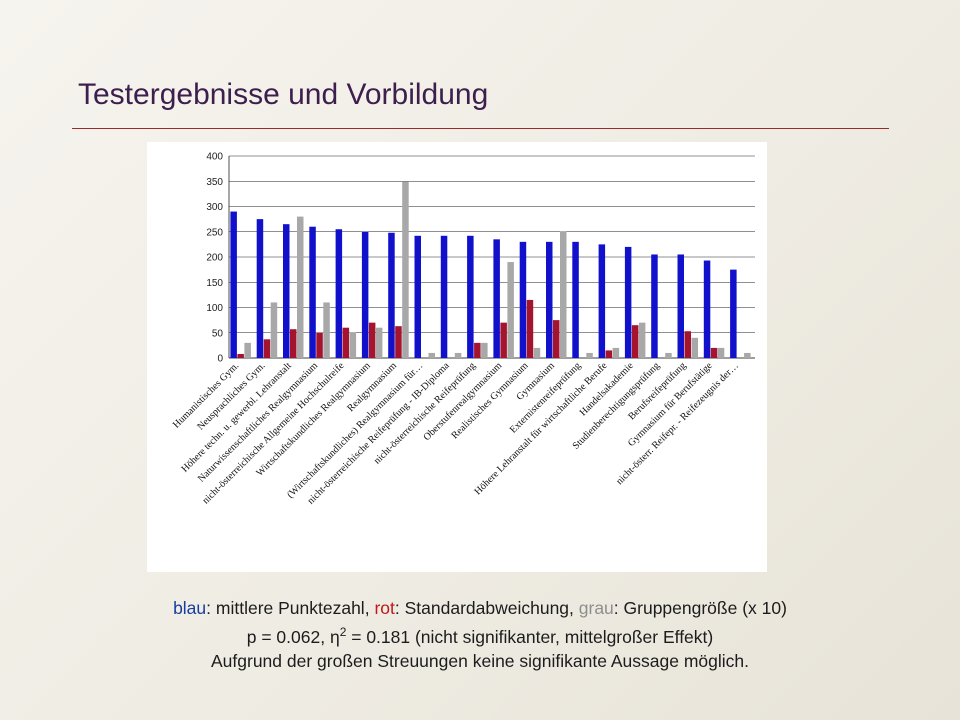  Describe the element at coordinates (220, 359) in the screenshot. I see `y-tick-label: 0` at that location.